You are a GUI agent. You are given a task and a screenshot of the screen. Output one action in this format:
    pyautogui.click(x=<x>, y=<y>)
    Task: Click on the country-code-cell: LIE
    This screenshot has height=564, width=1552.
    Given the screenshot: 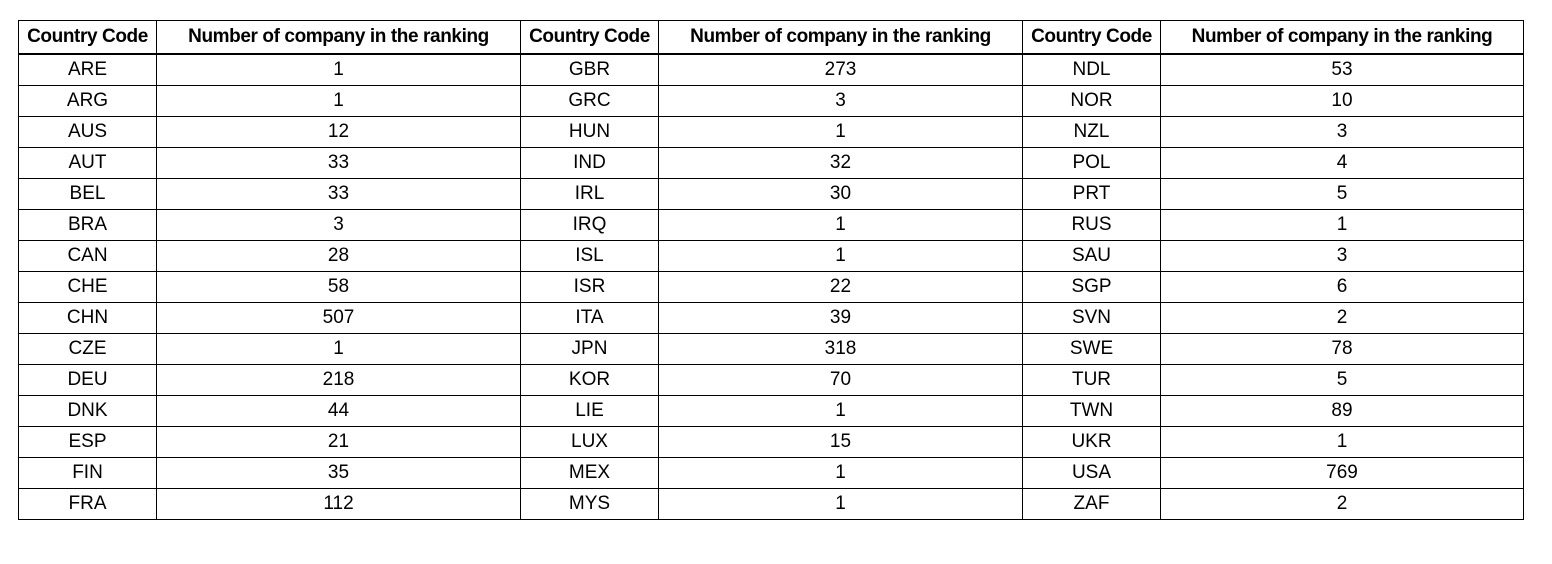 What is the action you would take?
    pyautogui.click(x=589, y=411)
    